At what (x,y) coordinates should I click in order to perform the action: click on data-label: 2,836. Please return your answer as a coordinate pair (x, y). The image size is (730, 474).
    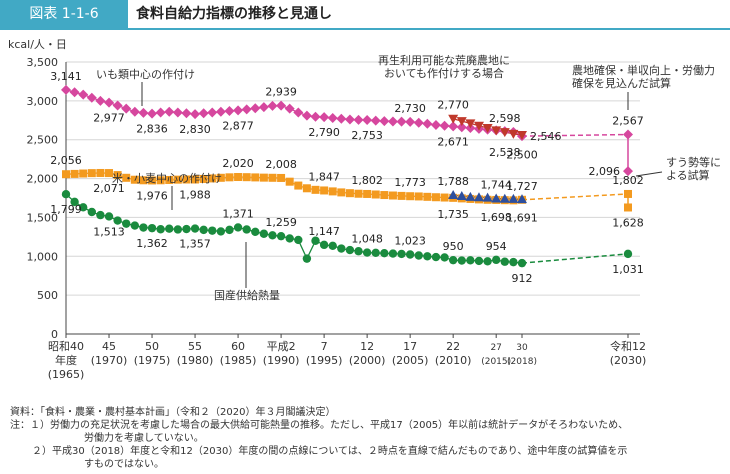
    Looking at the image, I should click on (152, 129).